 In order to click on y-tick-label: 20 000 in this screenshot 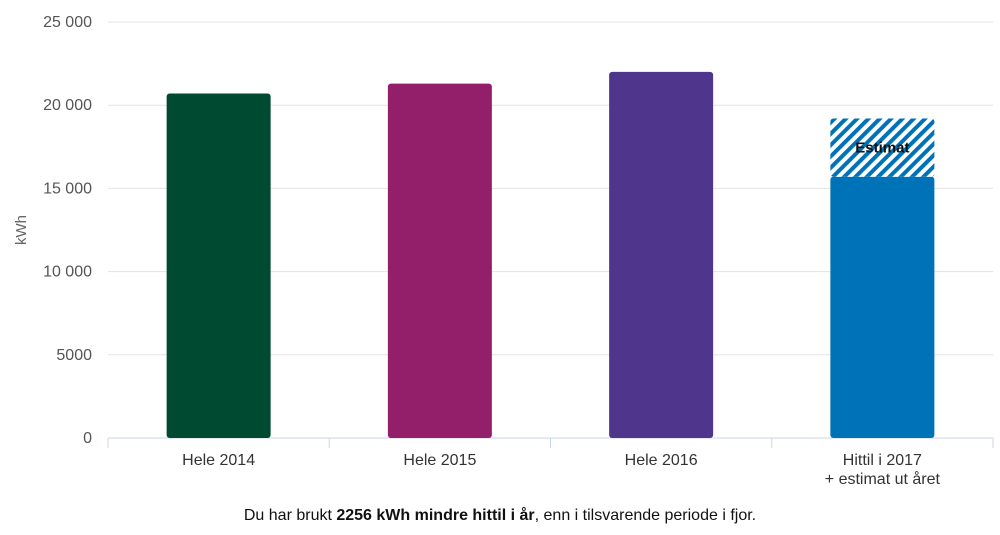, I will do `click(67, 105)`.